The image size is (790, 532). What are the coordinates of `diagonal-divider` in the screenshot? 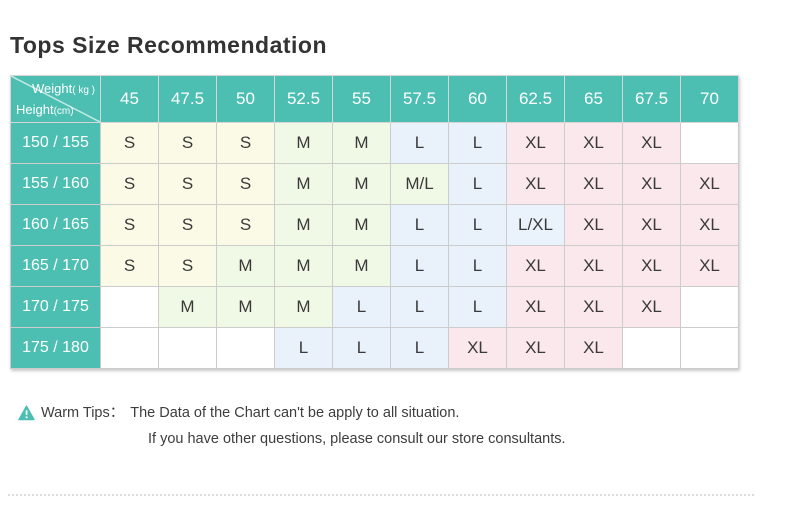 It's located at (55, 99).